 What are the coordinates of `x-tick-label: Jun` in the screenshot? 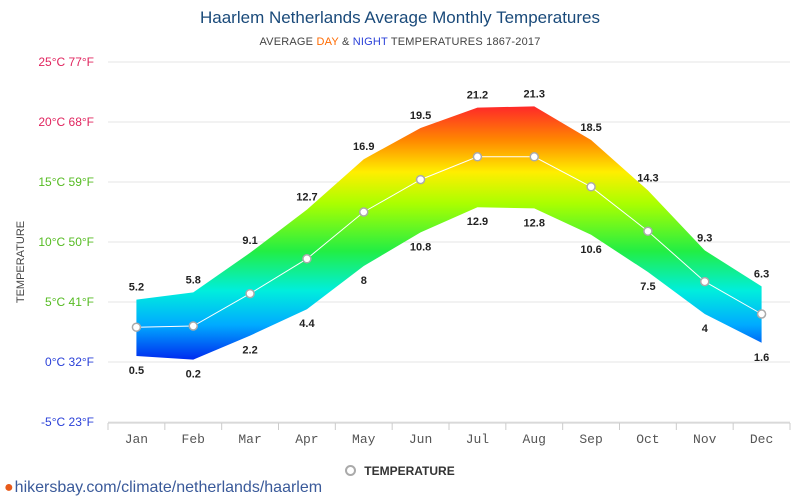 It's located at (420, 439).